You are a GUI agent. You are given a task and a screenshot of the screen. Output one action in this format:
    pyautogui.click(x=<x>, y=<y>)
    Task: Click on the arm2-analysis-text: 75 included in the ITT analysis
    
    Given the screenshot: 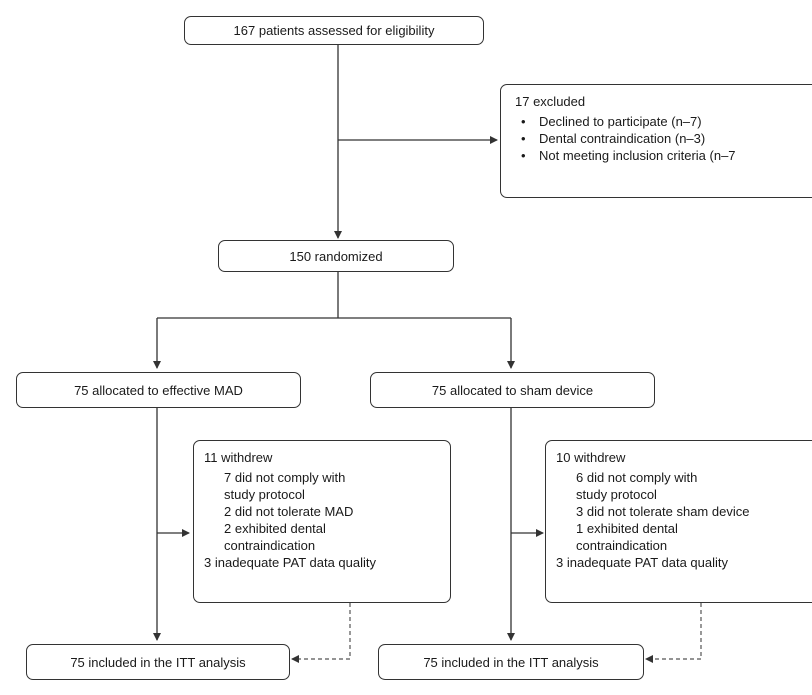 What is the action you would take?
    pyautogui.click(x=511, y=662)
    